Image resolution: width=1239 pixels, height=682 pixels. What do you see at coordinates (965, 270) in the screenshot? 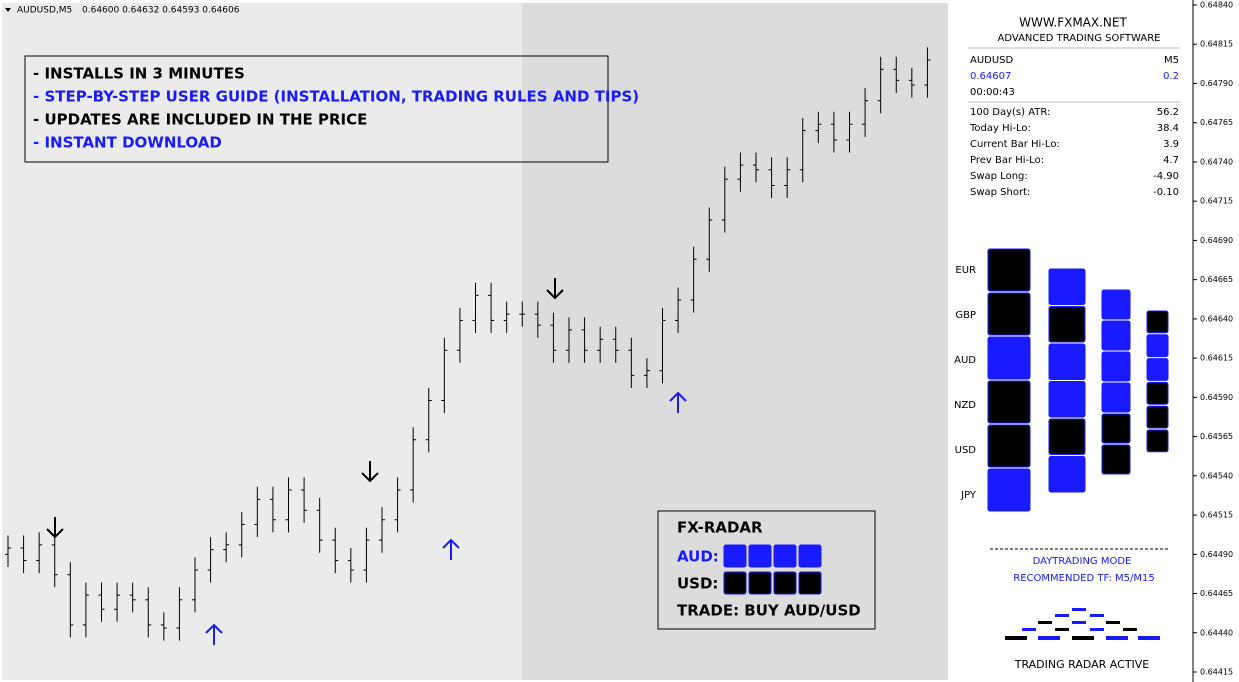
I see `currency-label: EUR` at bounding box center [965, 270].